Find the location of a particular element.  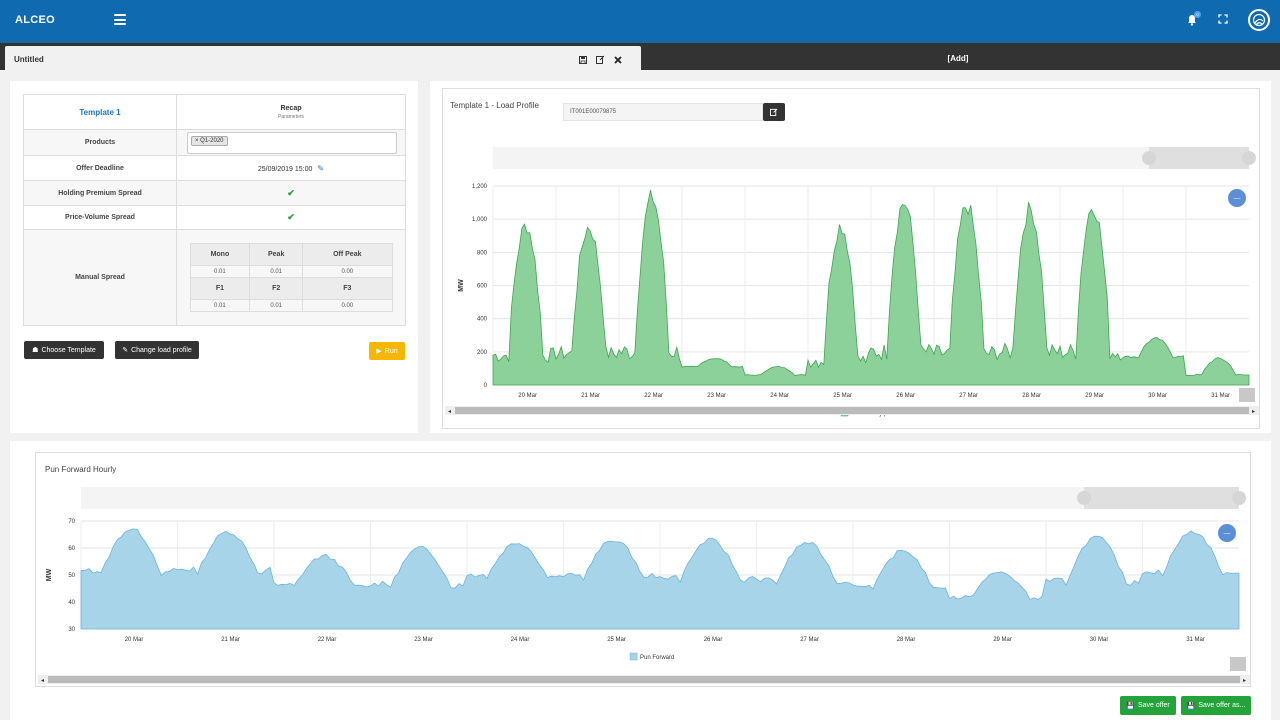

spread-value-f1: 0.01 is located at coordinates (220, 305).